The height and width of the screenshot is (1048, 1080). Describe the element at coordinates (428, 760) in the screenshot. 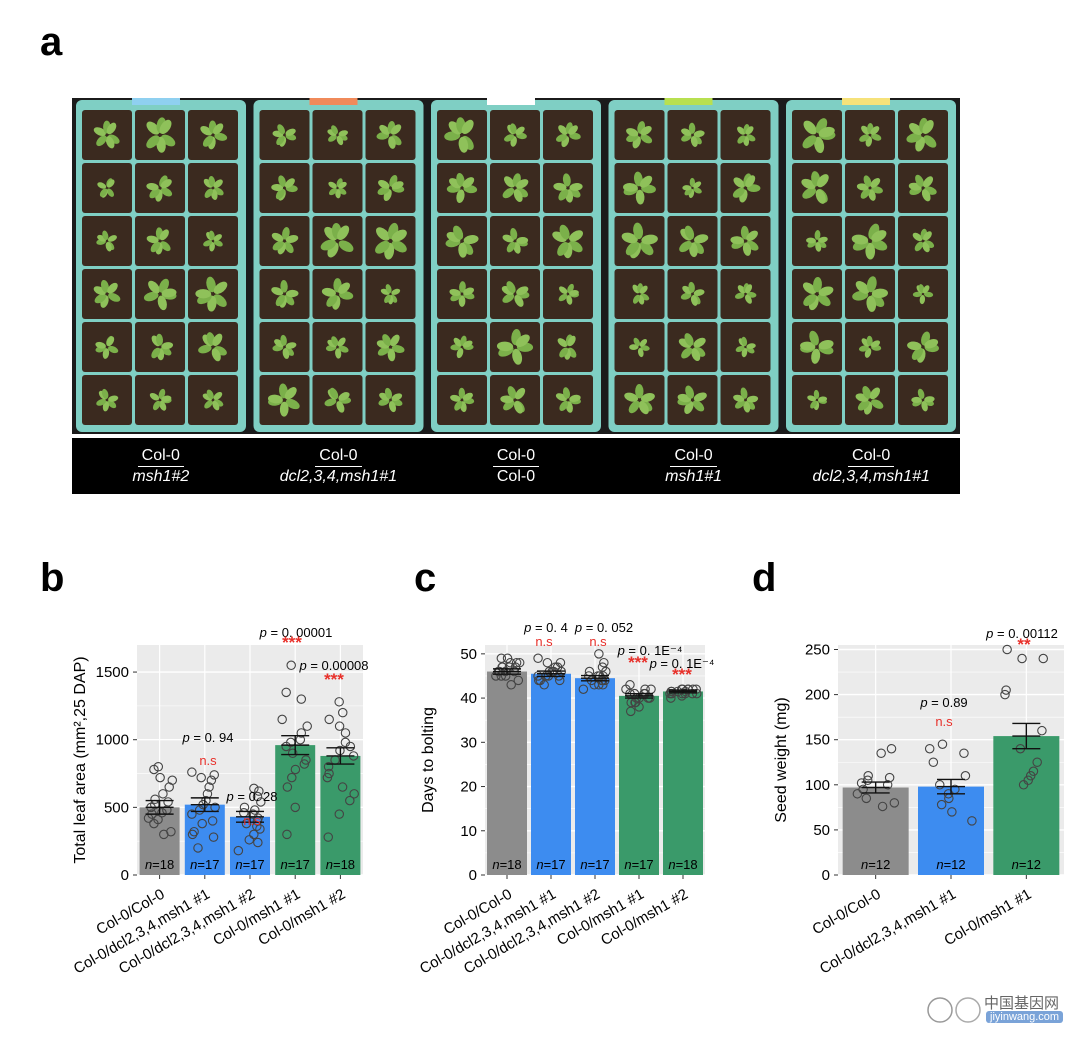

I see `y-axis-label: Days to bolting` at that location.